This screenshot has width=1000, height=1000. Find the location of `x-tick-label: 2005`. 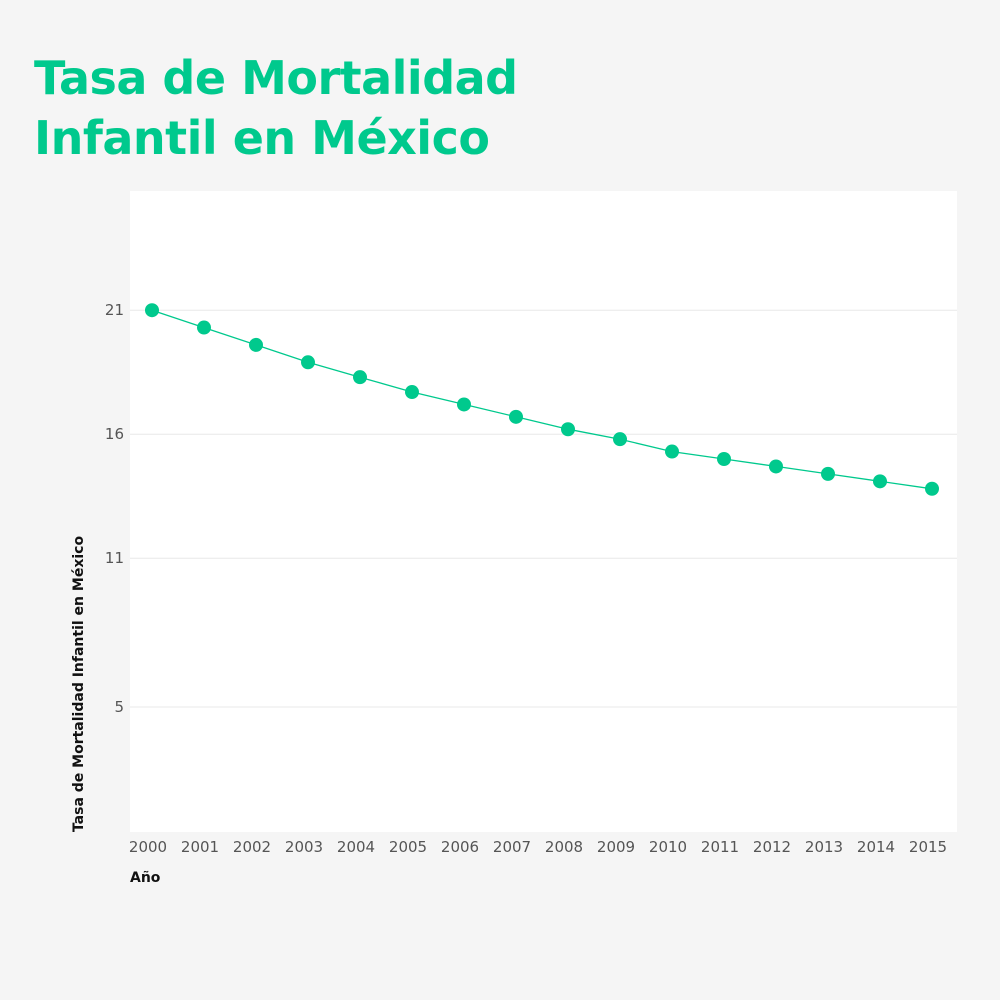

x-tick-label: 2005 is located at coordinates (408, 847).